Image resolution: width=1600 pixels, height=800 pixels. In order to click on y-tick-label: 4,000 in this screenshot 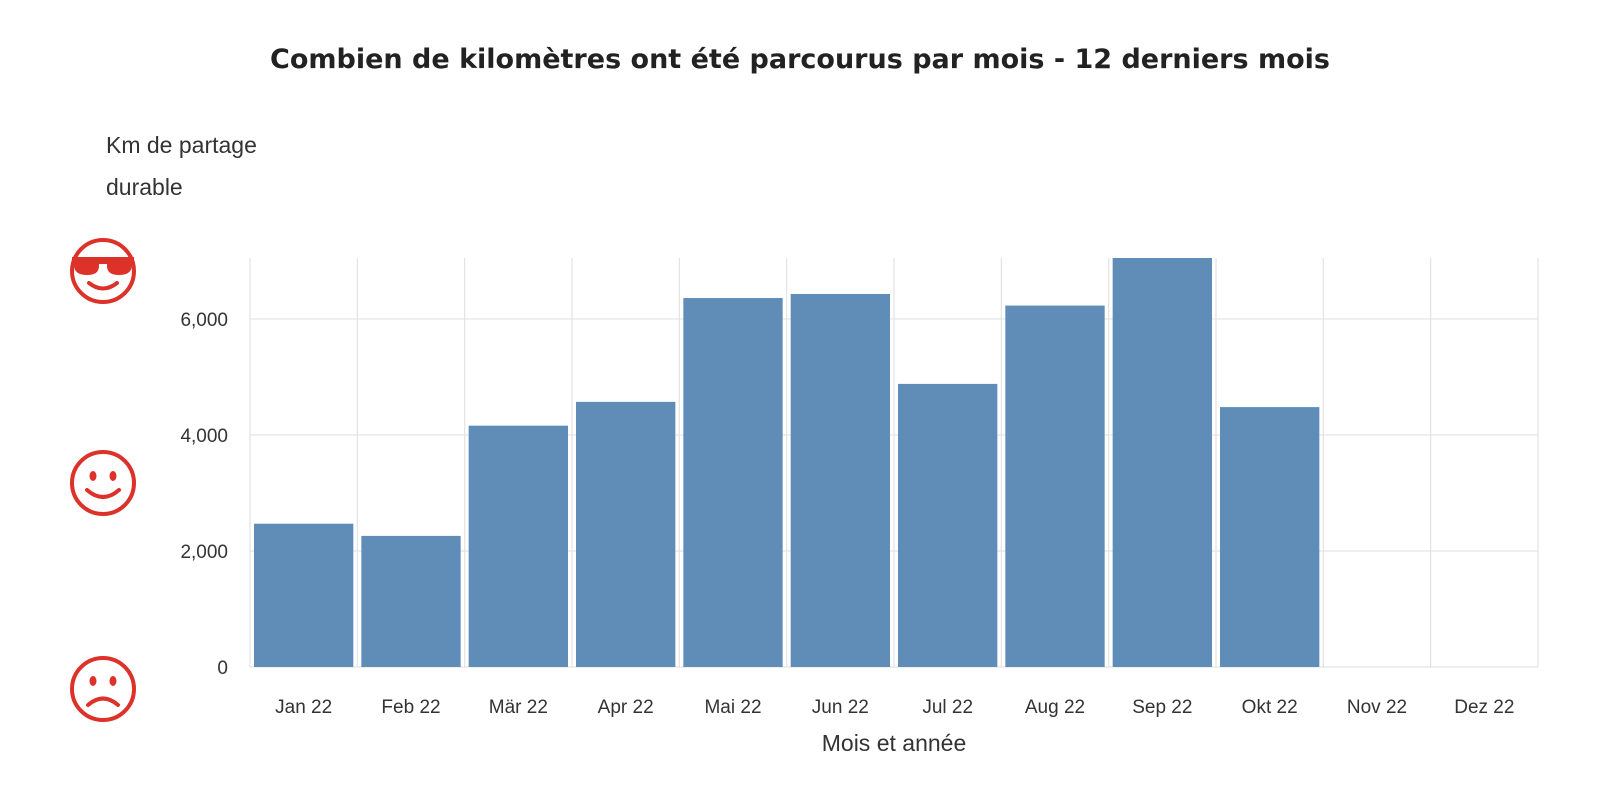, I will do `click(204, 436)`.